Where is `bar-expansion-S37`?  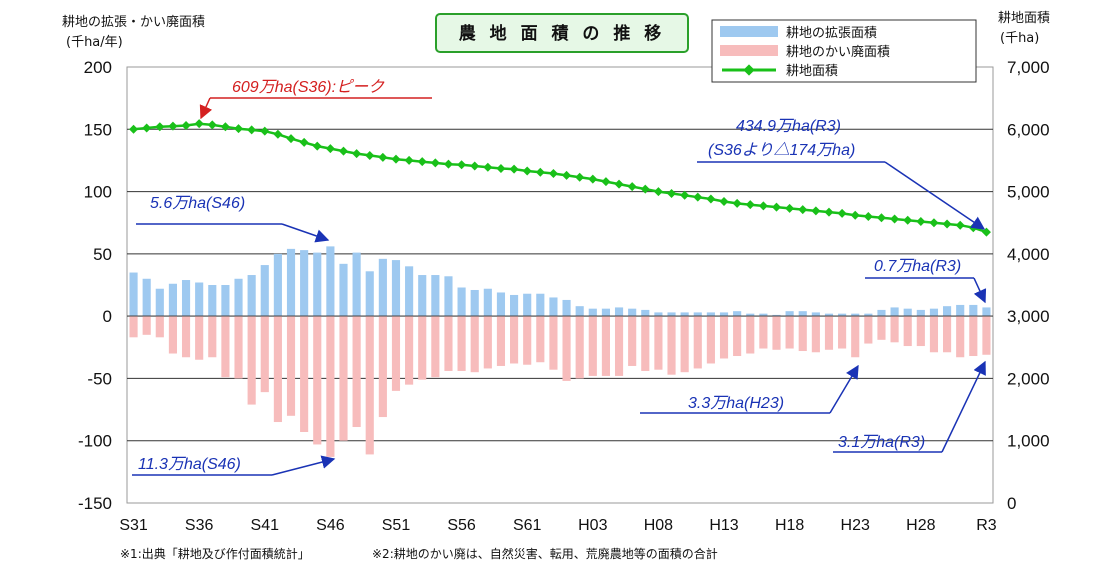 bar-expansion-S37 is located at coordinates (212, 301).